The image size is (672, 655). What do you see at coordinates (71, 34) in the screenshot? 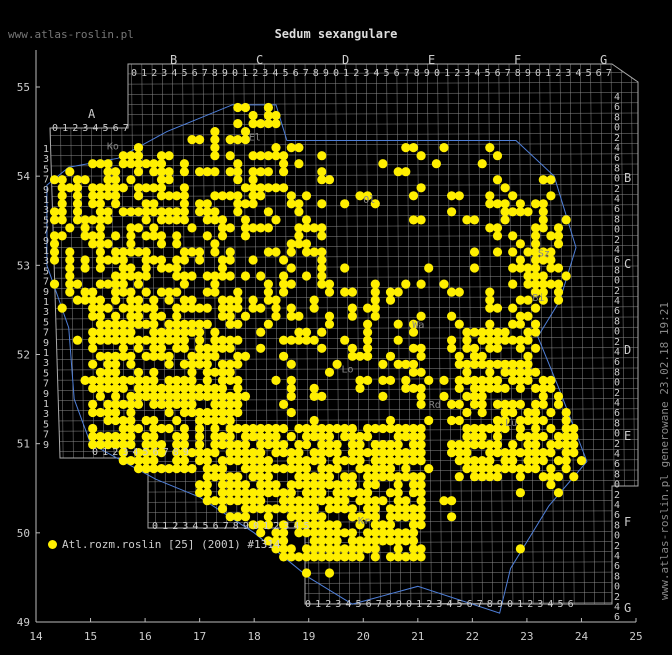
I see `site-url: www.atlas-roslin.pl` at bounding box center [71, 34].